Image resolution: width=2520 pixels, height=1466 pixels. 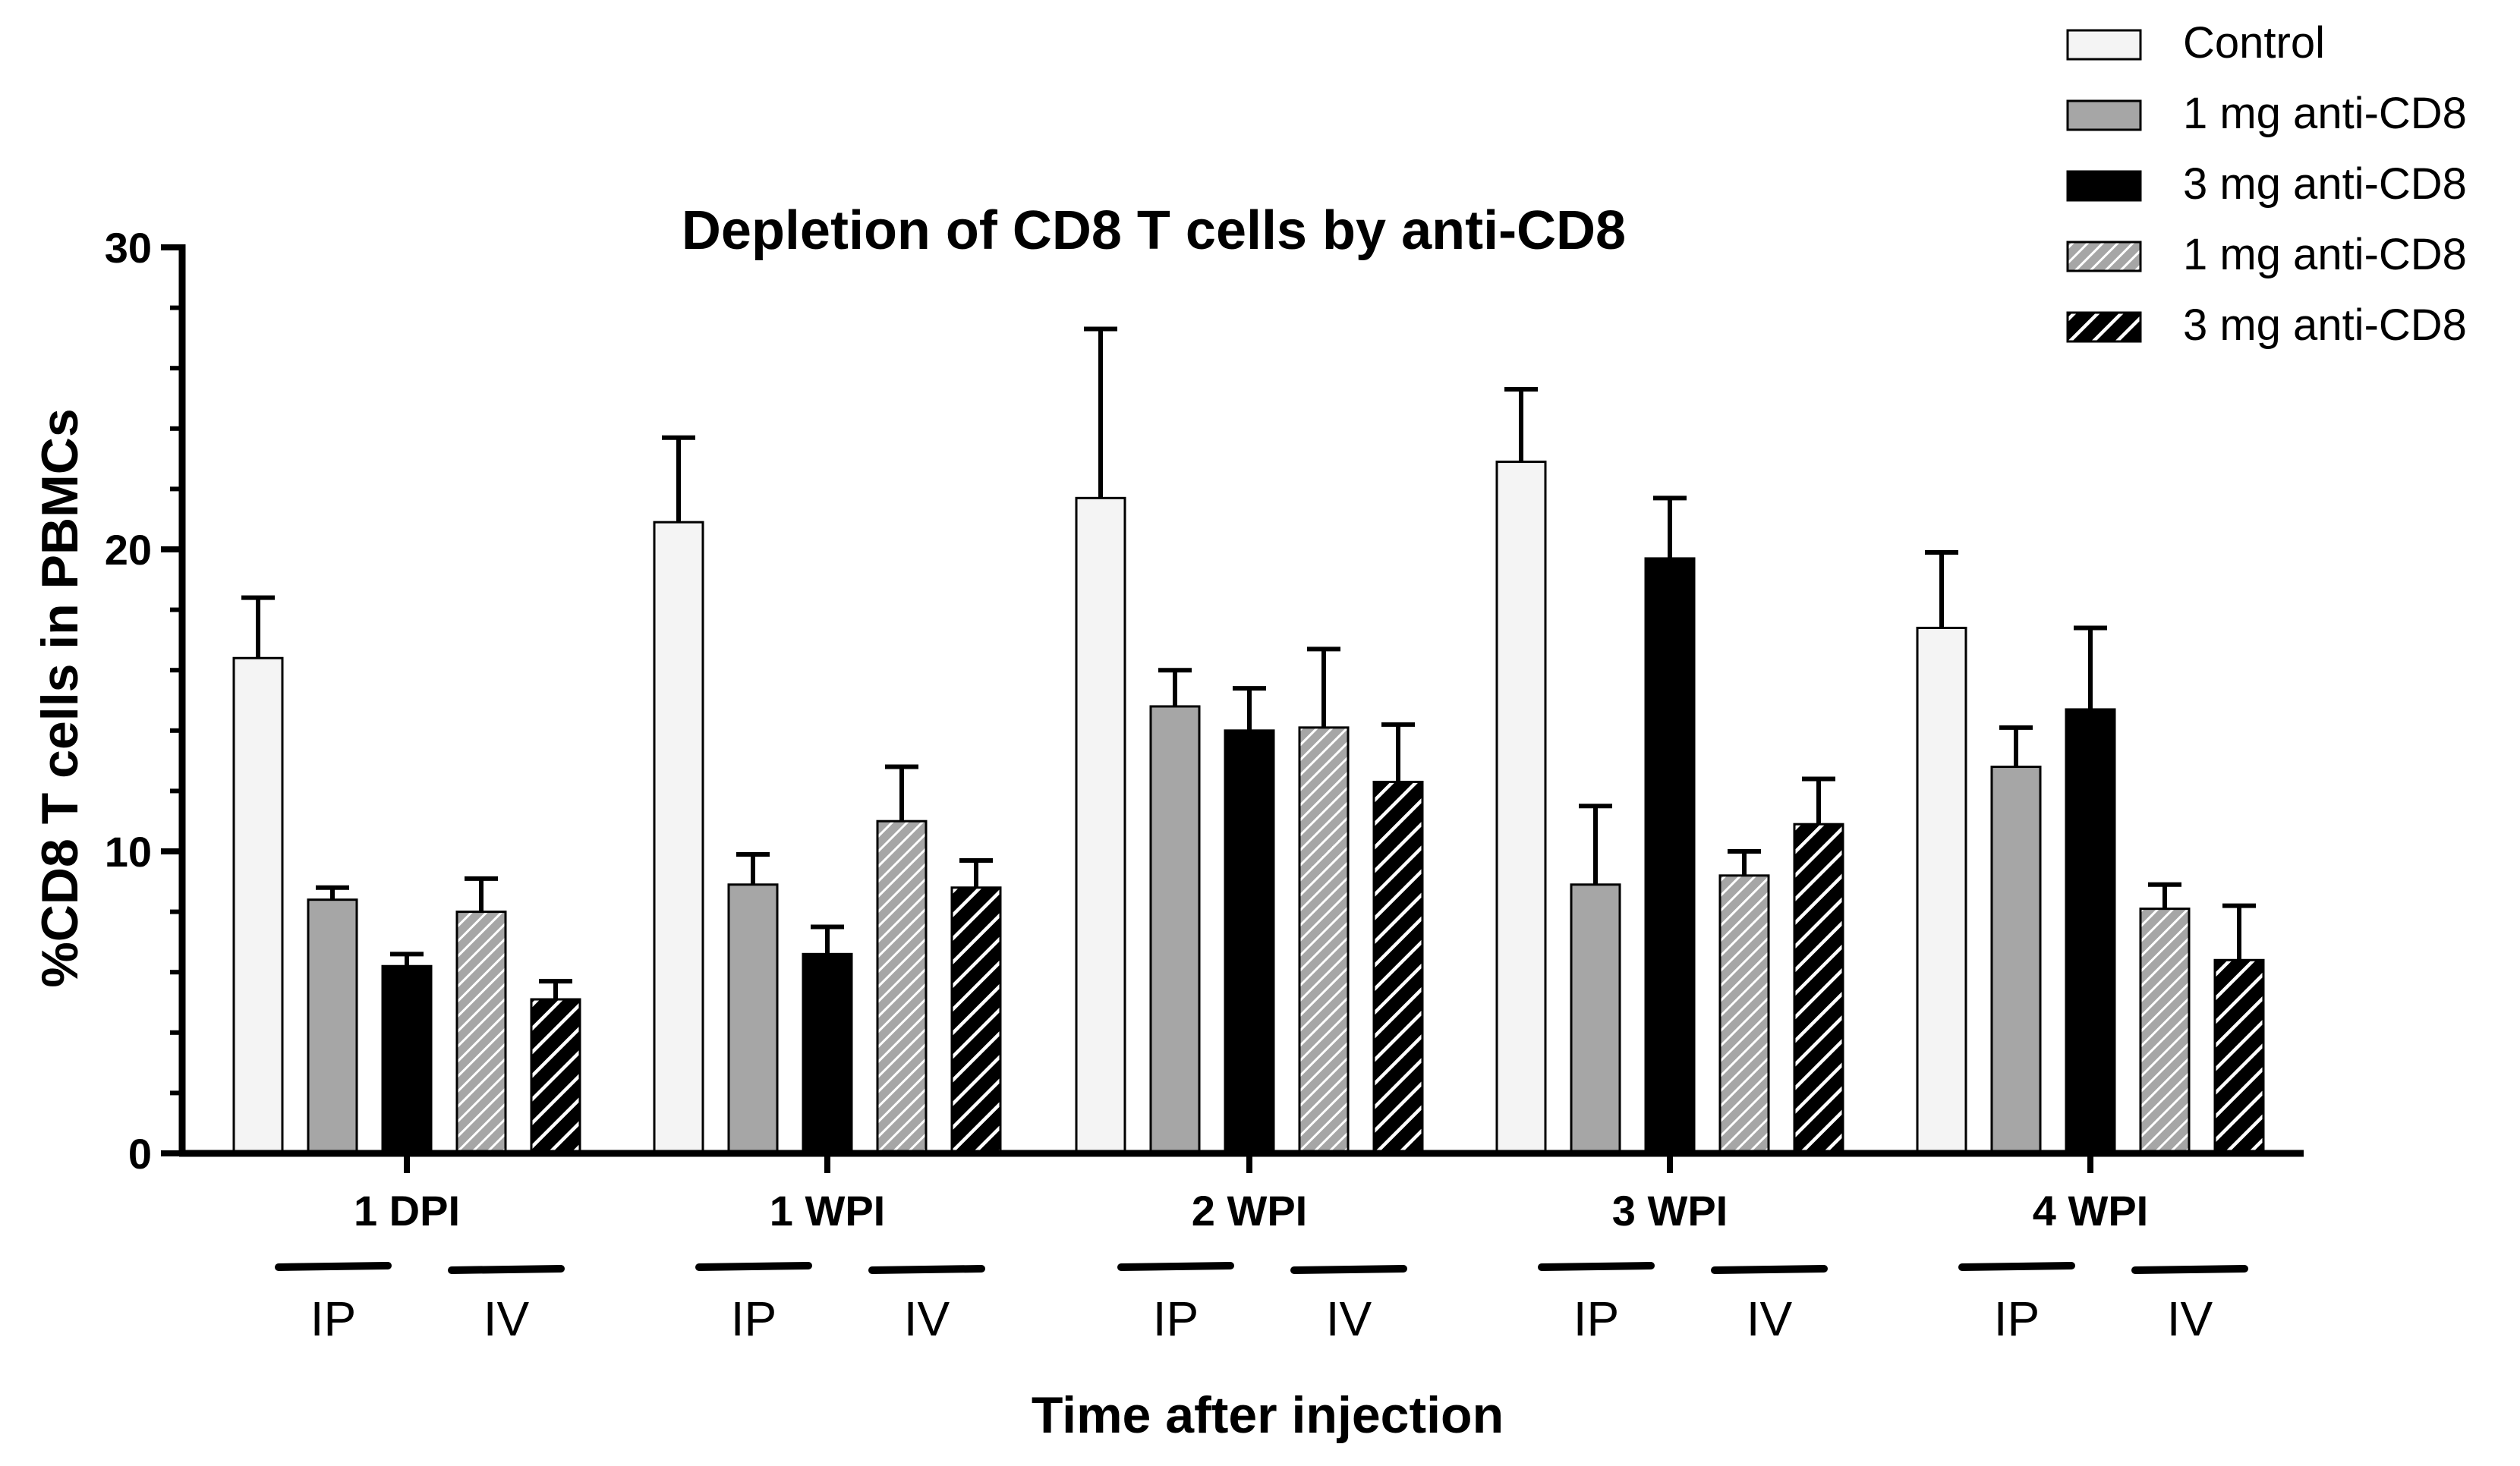 I want to click on bar-s0-c1, so click(x=678, y=838).